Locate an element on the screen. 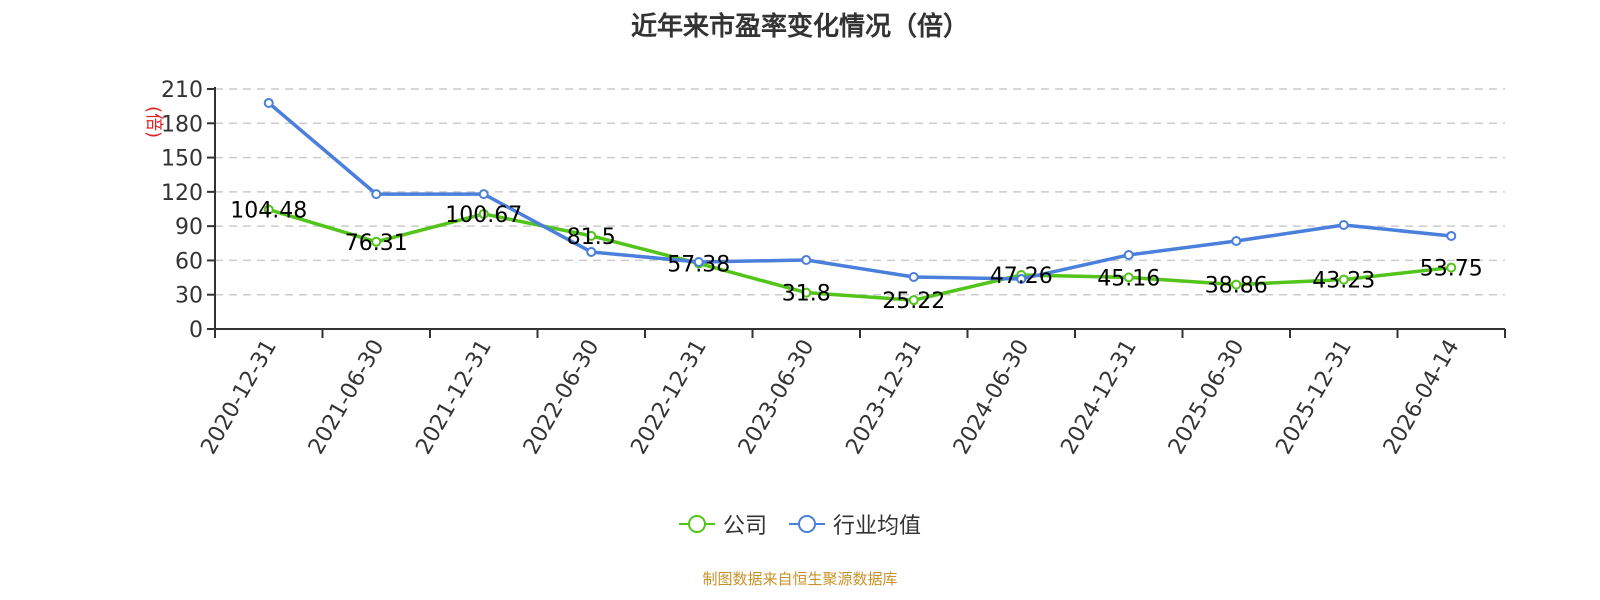 The width and height of the screenshot is (1600, 600). y-tick-label: 120 is located at coordinates (182, 193).